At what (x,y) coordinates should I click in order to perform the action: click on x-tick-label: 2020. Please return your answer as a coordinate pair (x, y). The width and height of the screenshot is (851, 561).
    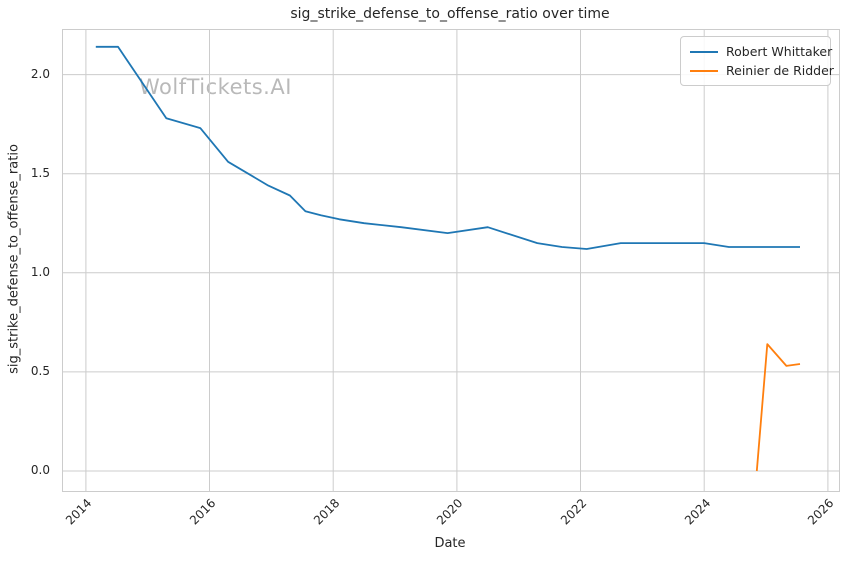
    Looking at the image, I should click on (450, 512).